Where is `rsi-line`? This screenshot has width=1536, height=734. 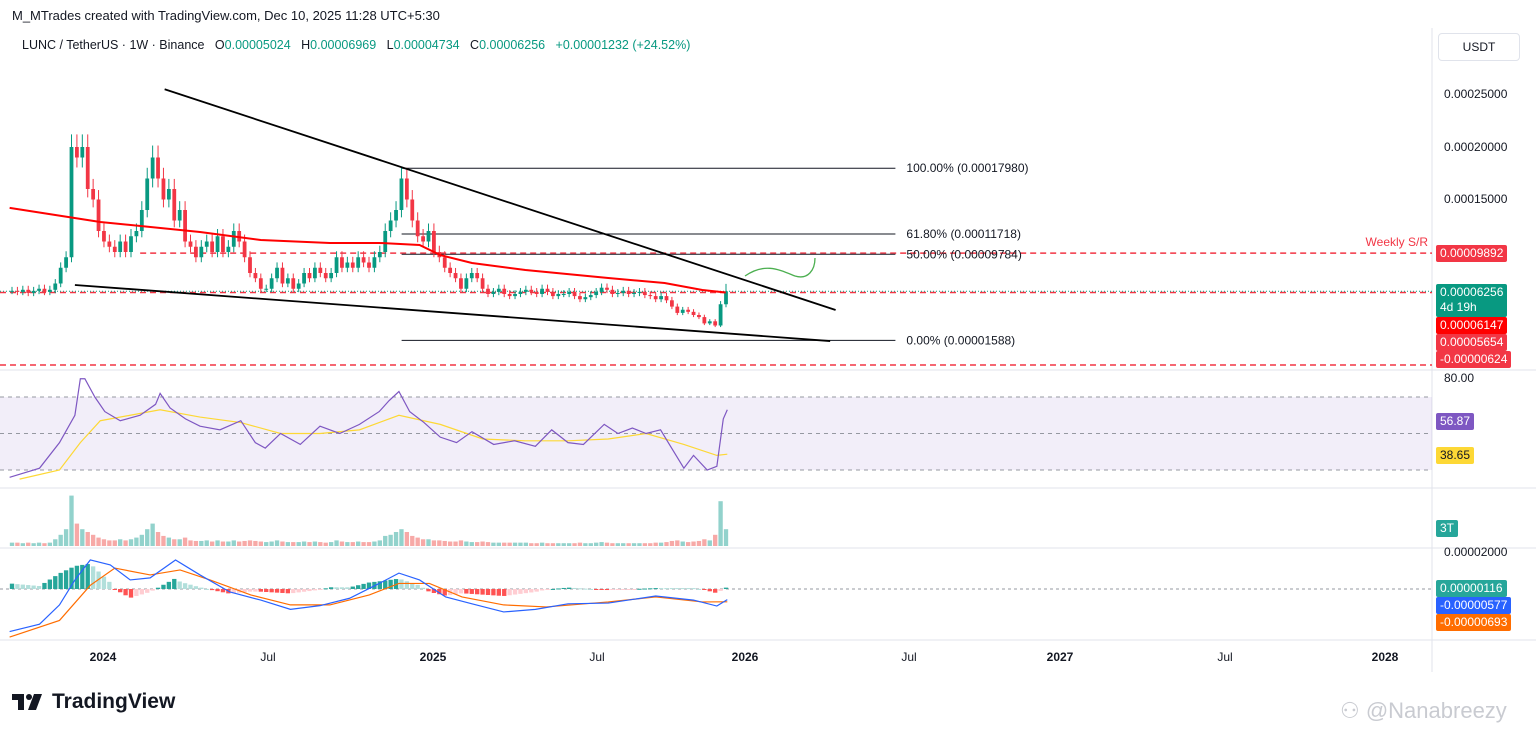
rsi-line is located at coordinates (368, 428).